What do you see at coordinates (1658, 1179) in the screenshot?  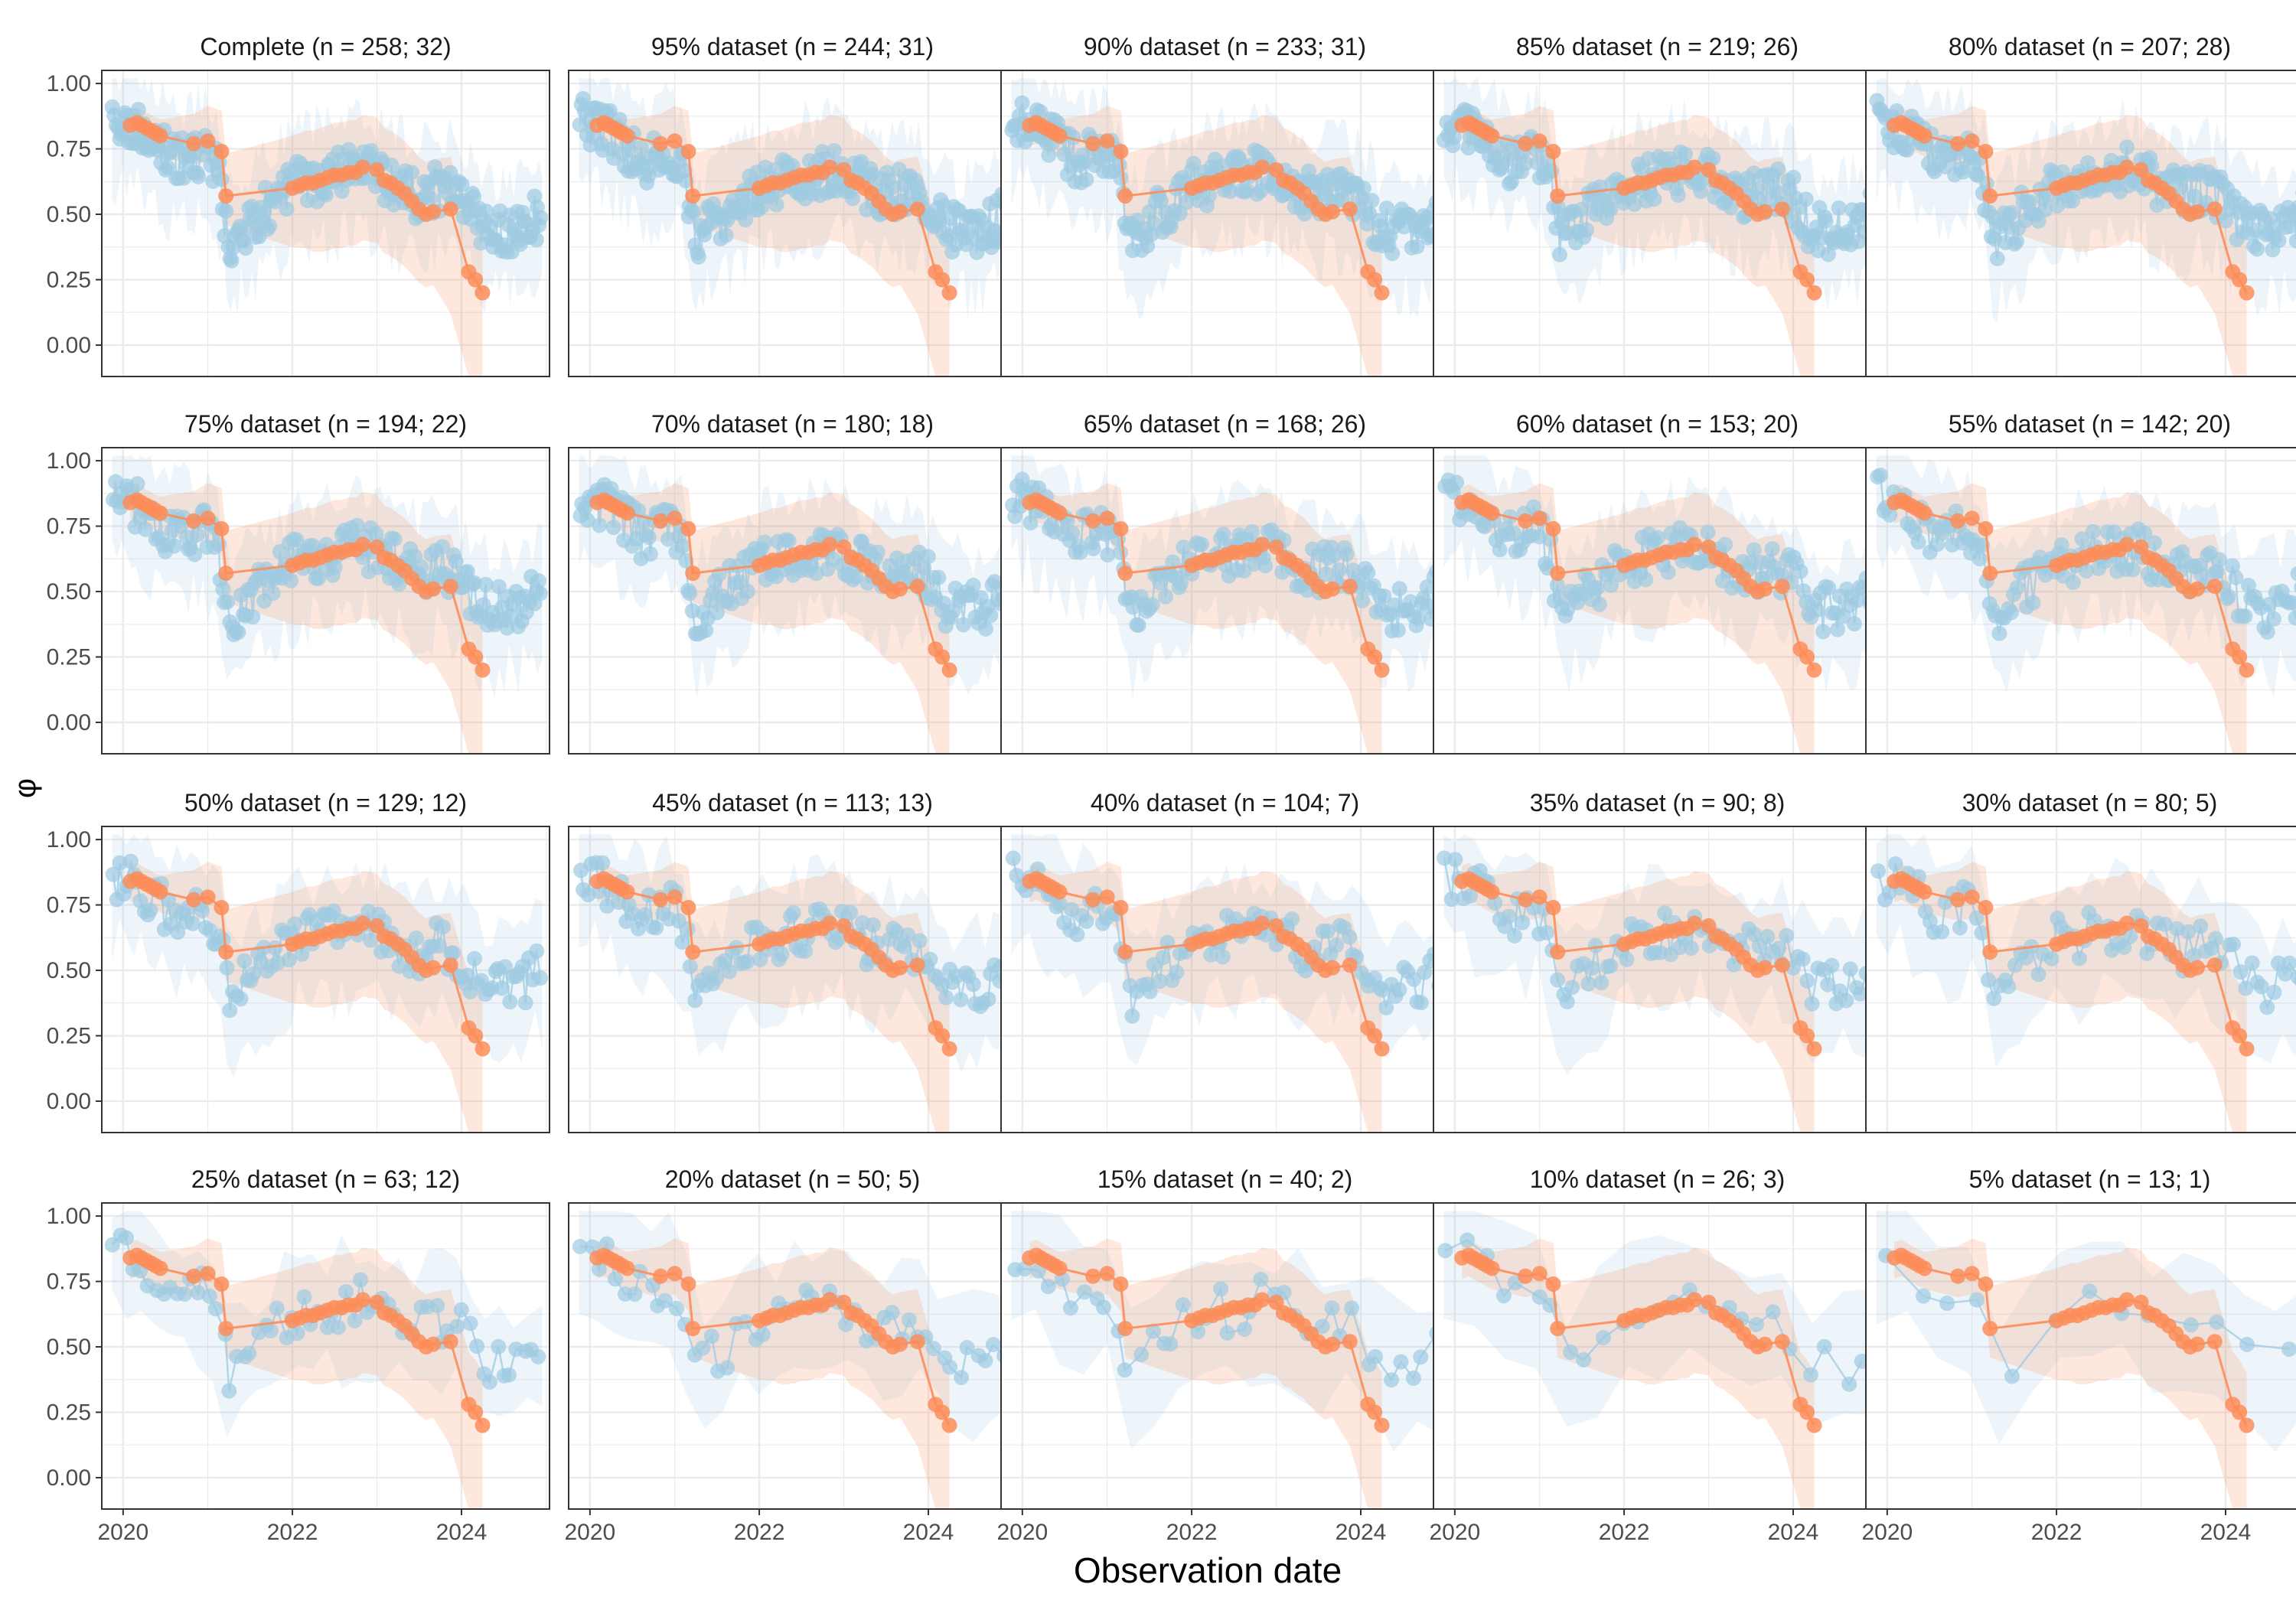 I see `panel-title: 10% dataset (n = 26; 3)` at bounding box center [1658, 1179].